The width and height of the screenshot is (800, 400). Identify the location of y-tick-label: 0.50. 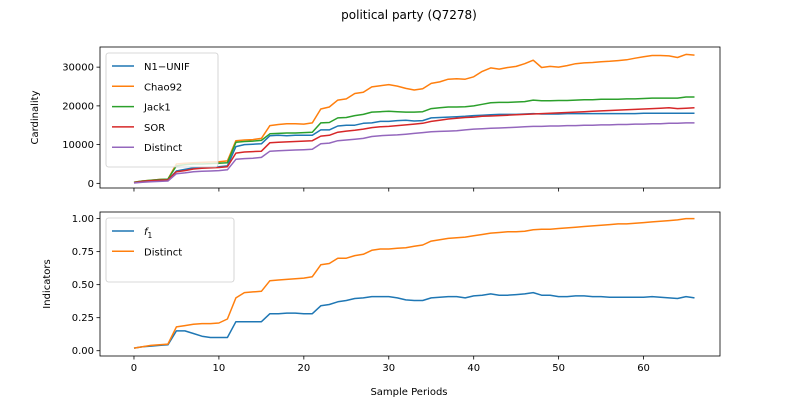
(83, 285).